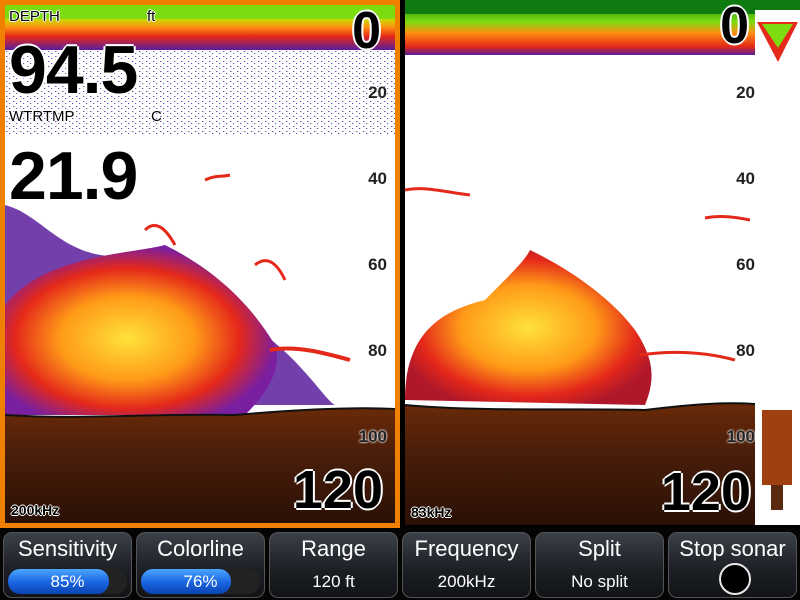 The height and width of the screenshot is (600, 800). Describe the element at coordinates (466, 581) in the screenshot. I see `frequency-value: 200kHz` at that location.